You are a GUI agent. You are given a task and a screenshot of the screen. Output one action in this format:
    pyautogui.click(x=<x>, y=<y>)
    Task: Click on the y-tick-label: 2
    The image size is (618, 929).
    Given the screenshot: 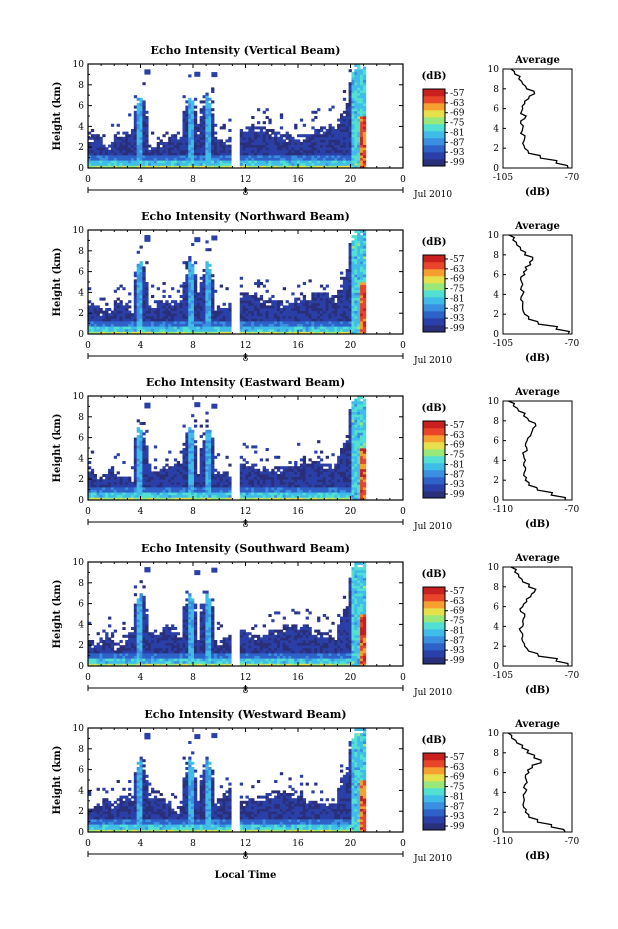 What is the action you would take?
    pyautogui.click(x=81, y=314)
    